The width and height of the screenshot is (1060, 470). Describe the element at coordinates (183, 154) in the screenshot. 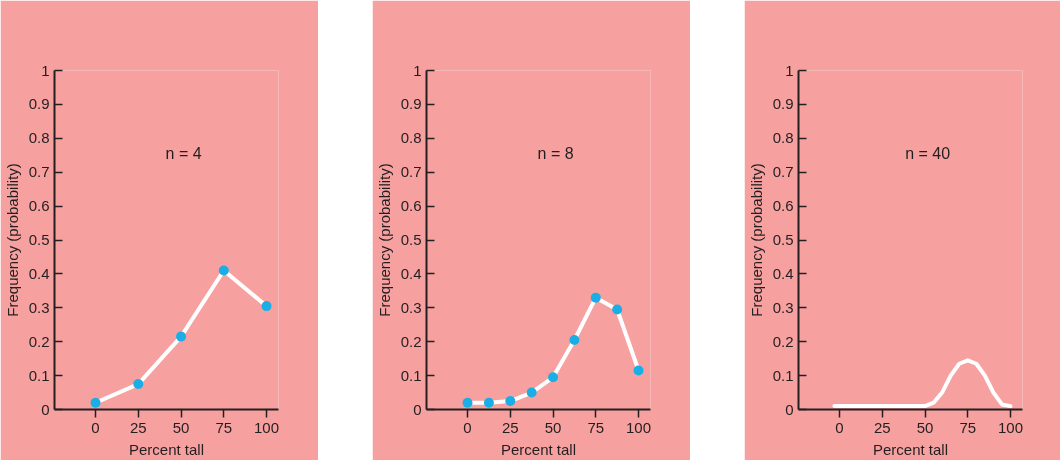

I see `annotation: n = 4` at that location.